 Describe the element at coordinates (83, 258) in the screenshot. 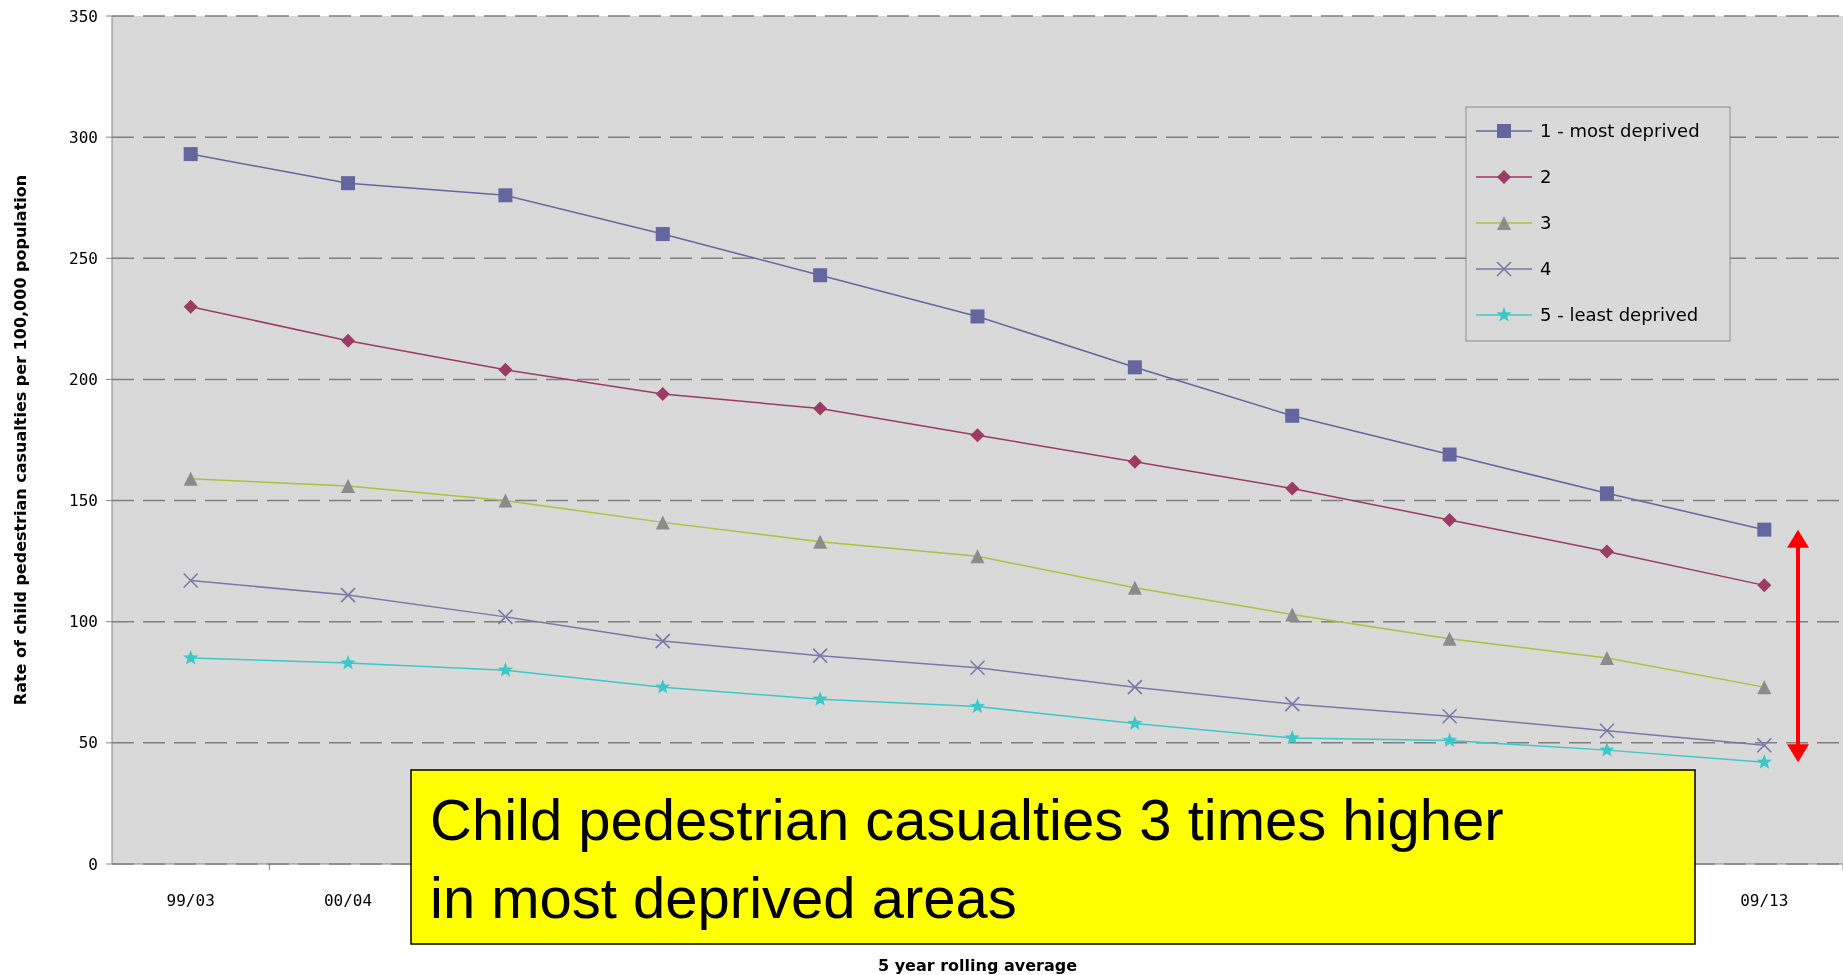

I see `y-tick-label: 250` at that location.